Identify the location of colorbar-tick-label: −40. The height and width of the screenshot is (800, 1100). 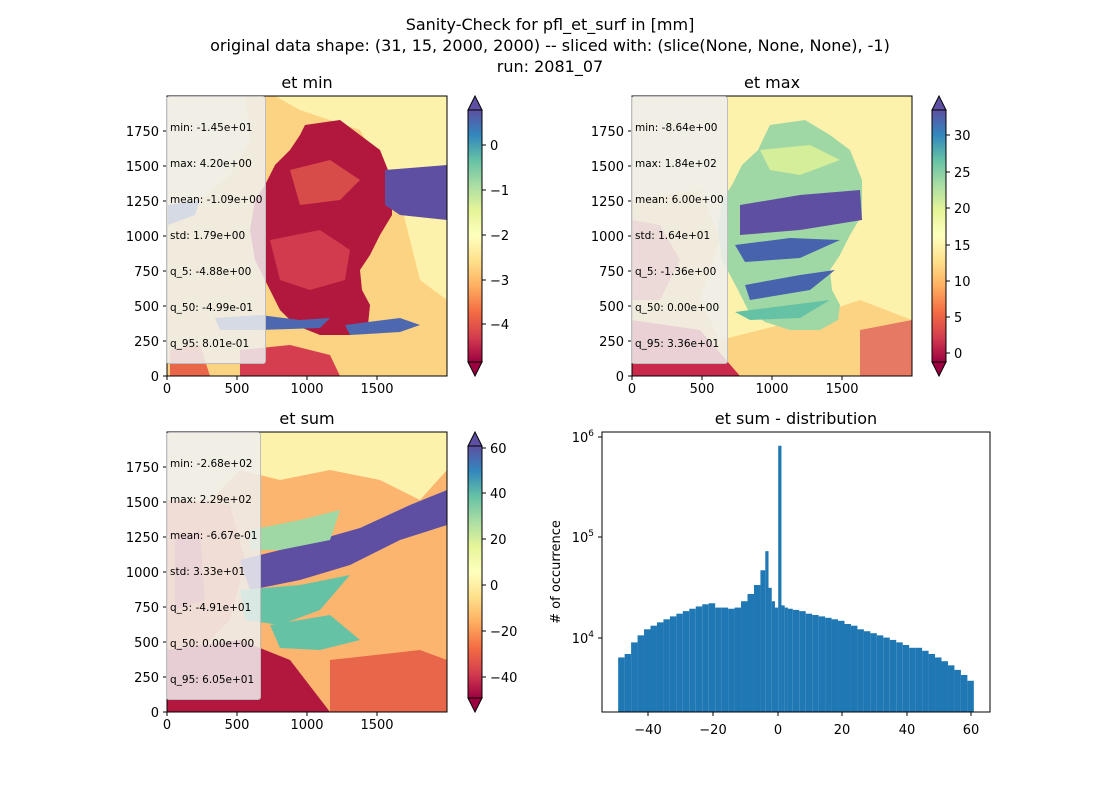
(503, 678).